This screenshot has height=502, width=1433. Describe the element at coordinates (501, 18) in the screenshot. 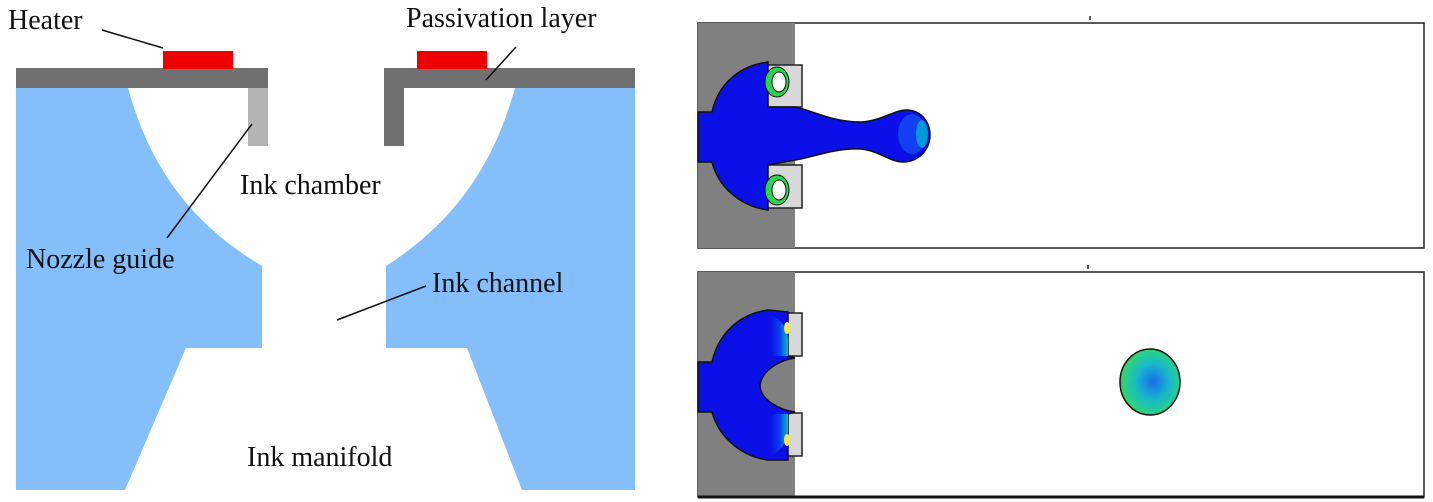

I see `passivation-layer-label: Passivation layer` at that location.